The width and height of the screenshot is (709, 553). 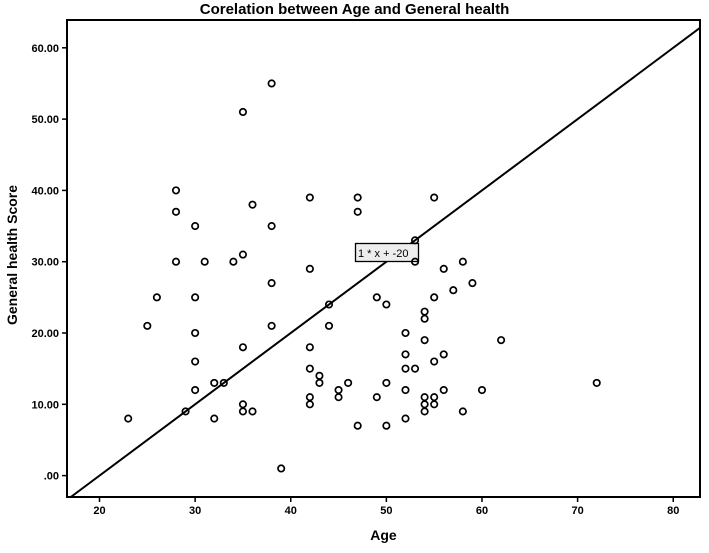 What do you see at coordinates (383, 254) in the screenshot?
I see `trendline-equation-label: 1 * x + -20` at bounding box center [383, 254].